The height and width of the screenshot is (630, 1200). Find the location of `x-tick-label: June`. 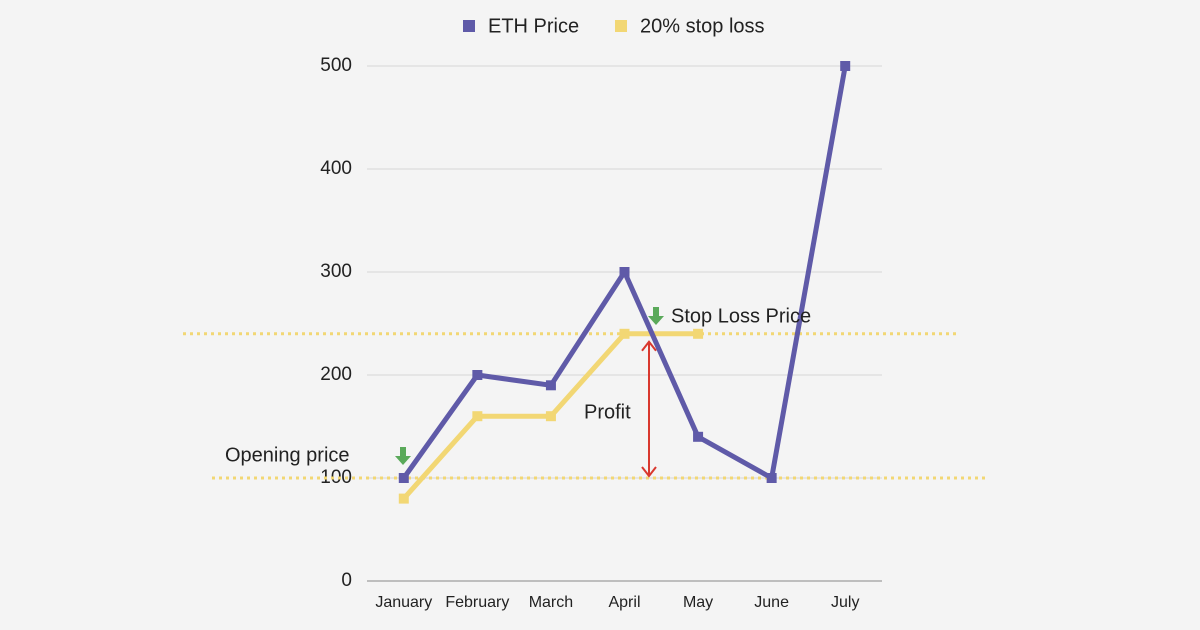

x-tick-label: June is located at coordinates (771, 602).